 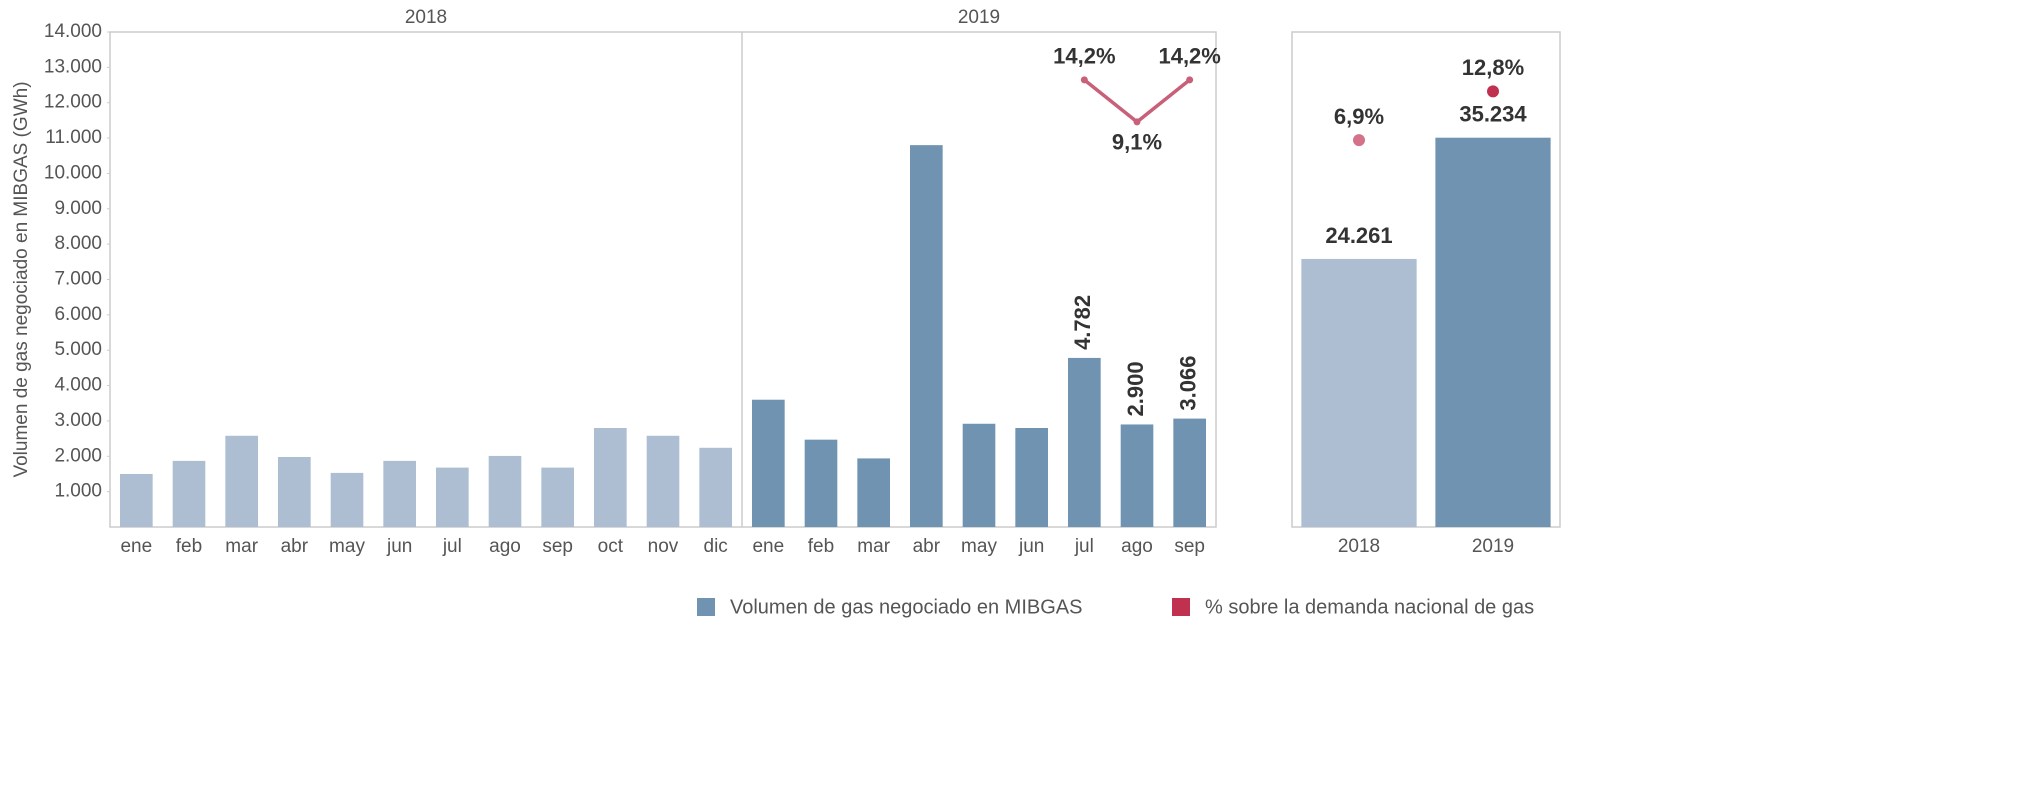 I want to click on y-tick-label: 7.000, so click(x=78, y=279).